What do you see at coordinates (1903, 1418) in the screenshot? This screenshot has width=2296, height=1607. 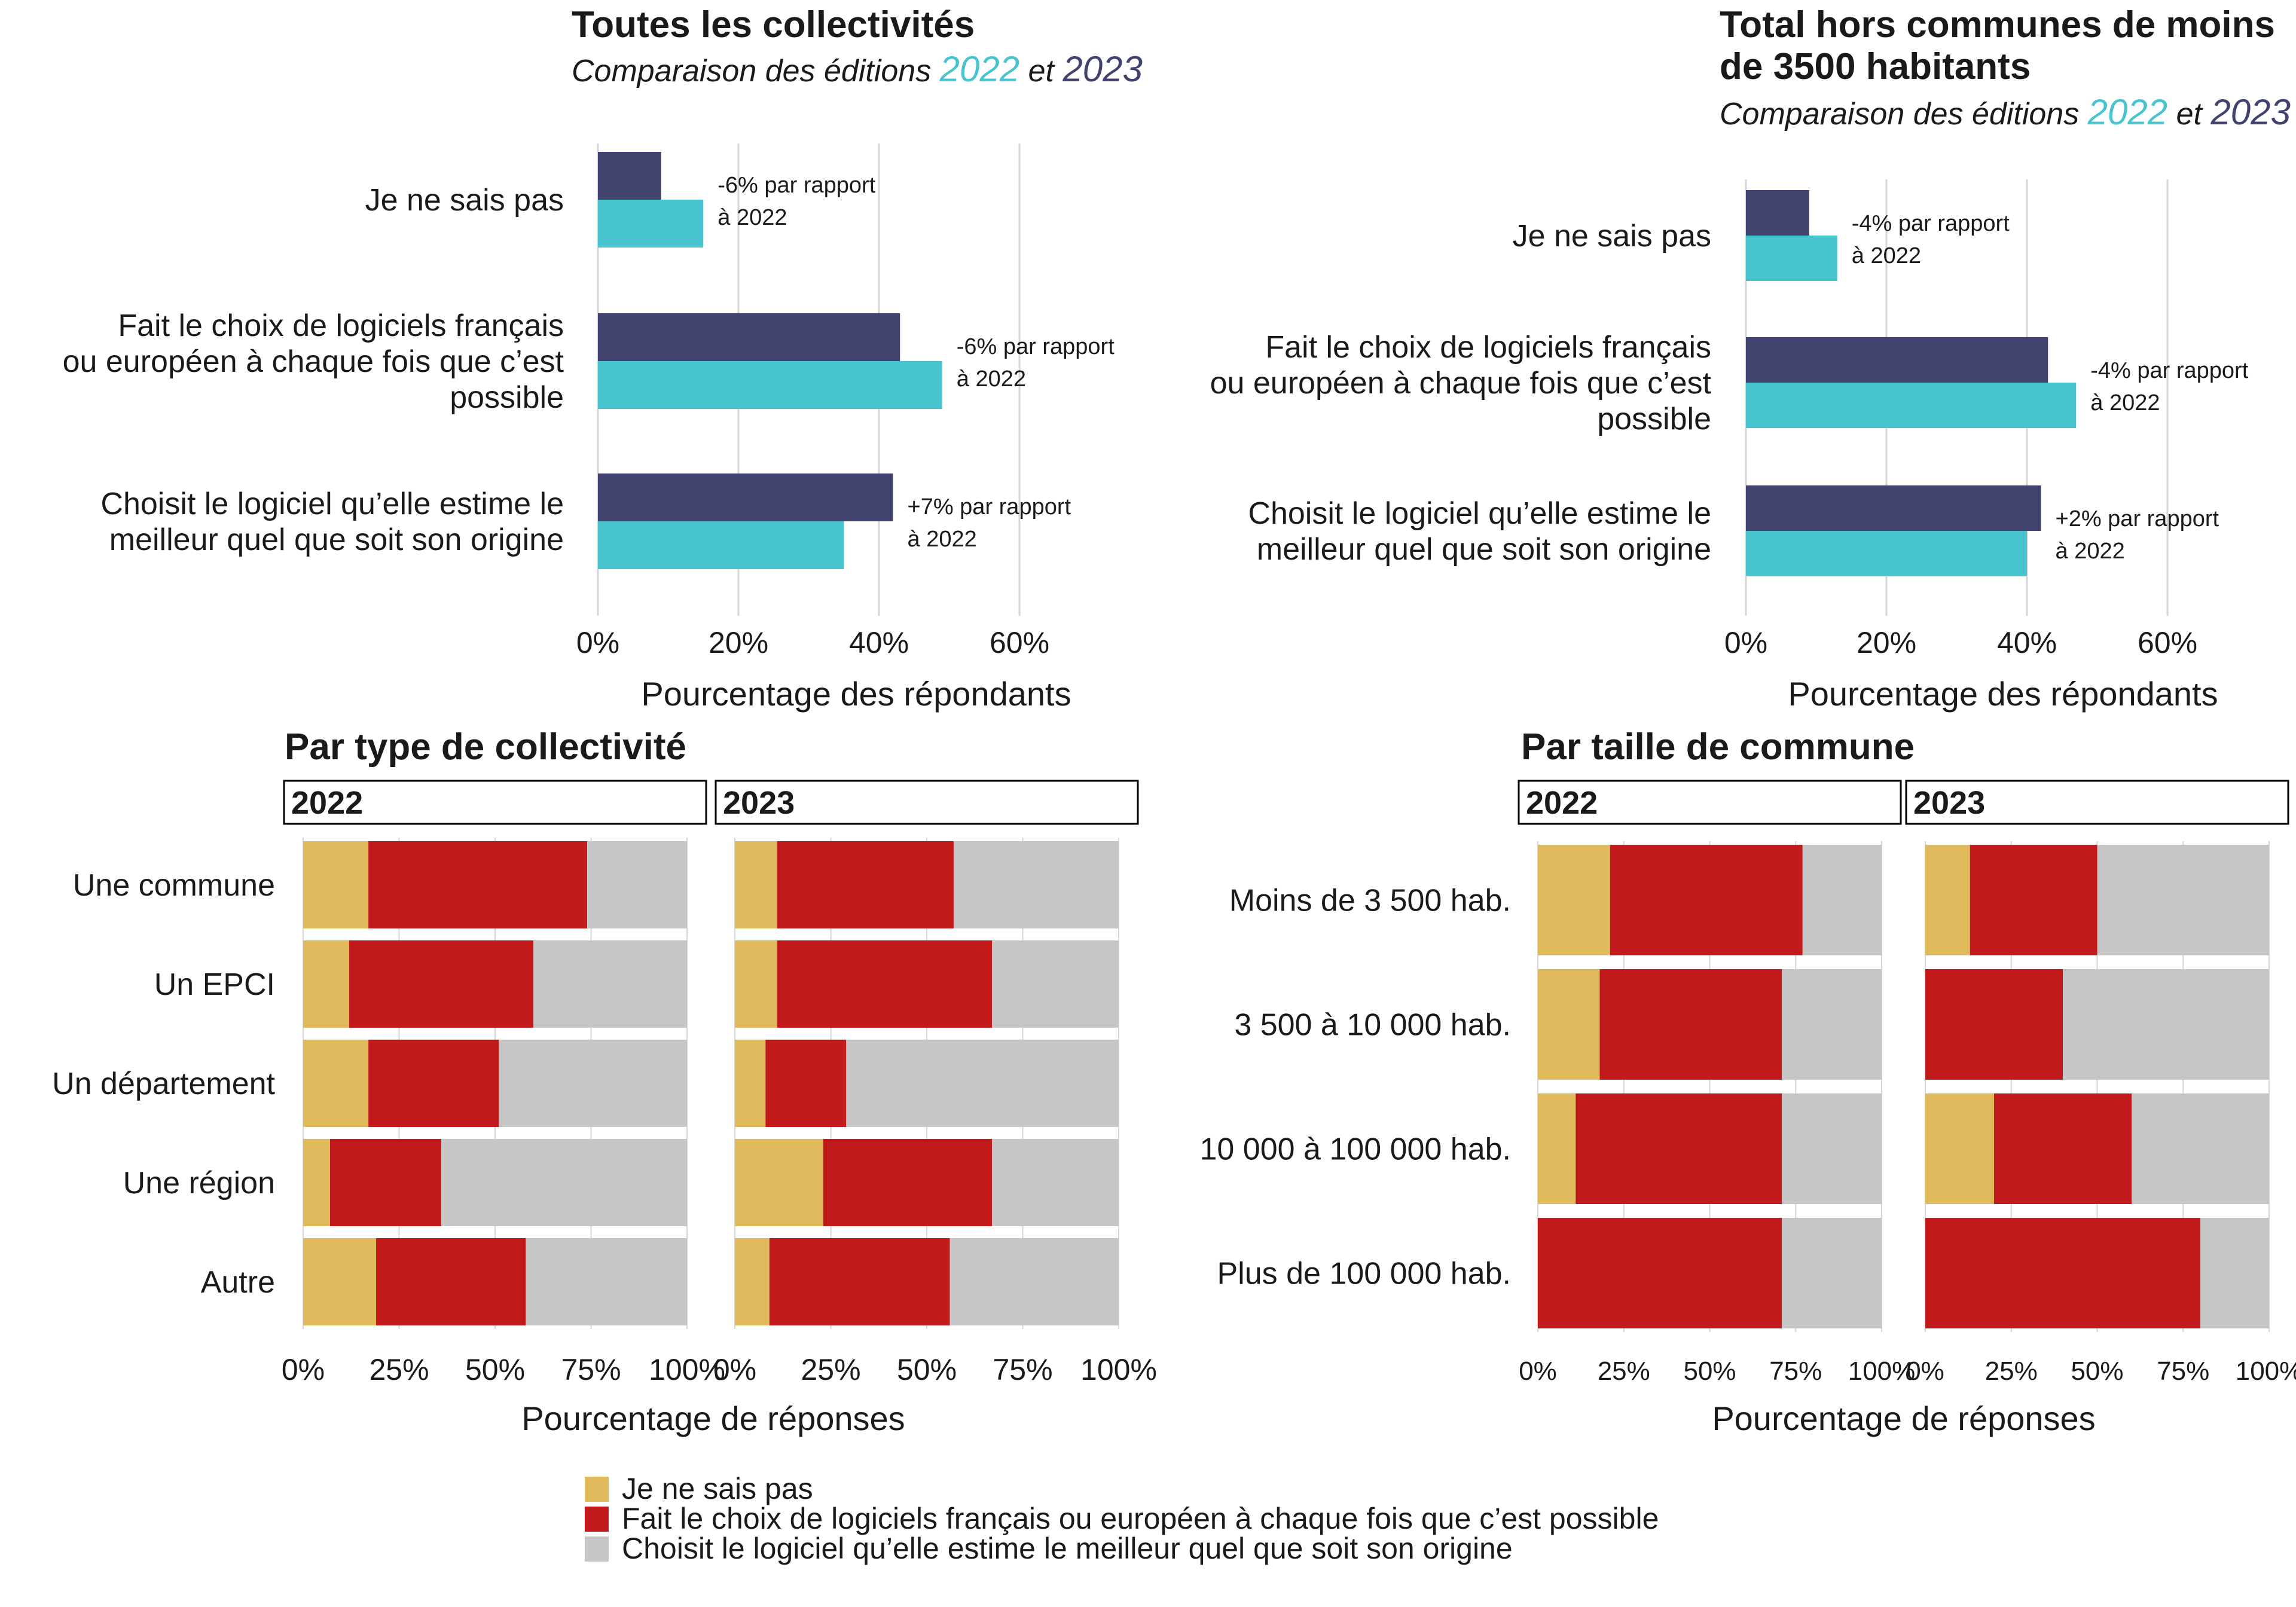 I see `chart-size-x-axis-label: Pourcentage de réponses` at bounding box center [1903, 1418].